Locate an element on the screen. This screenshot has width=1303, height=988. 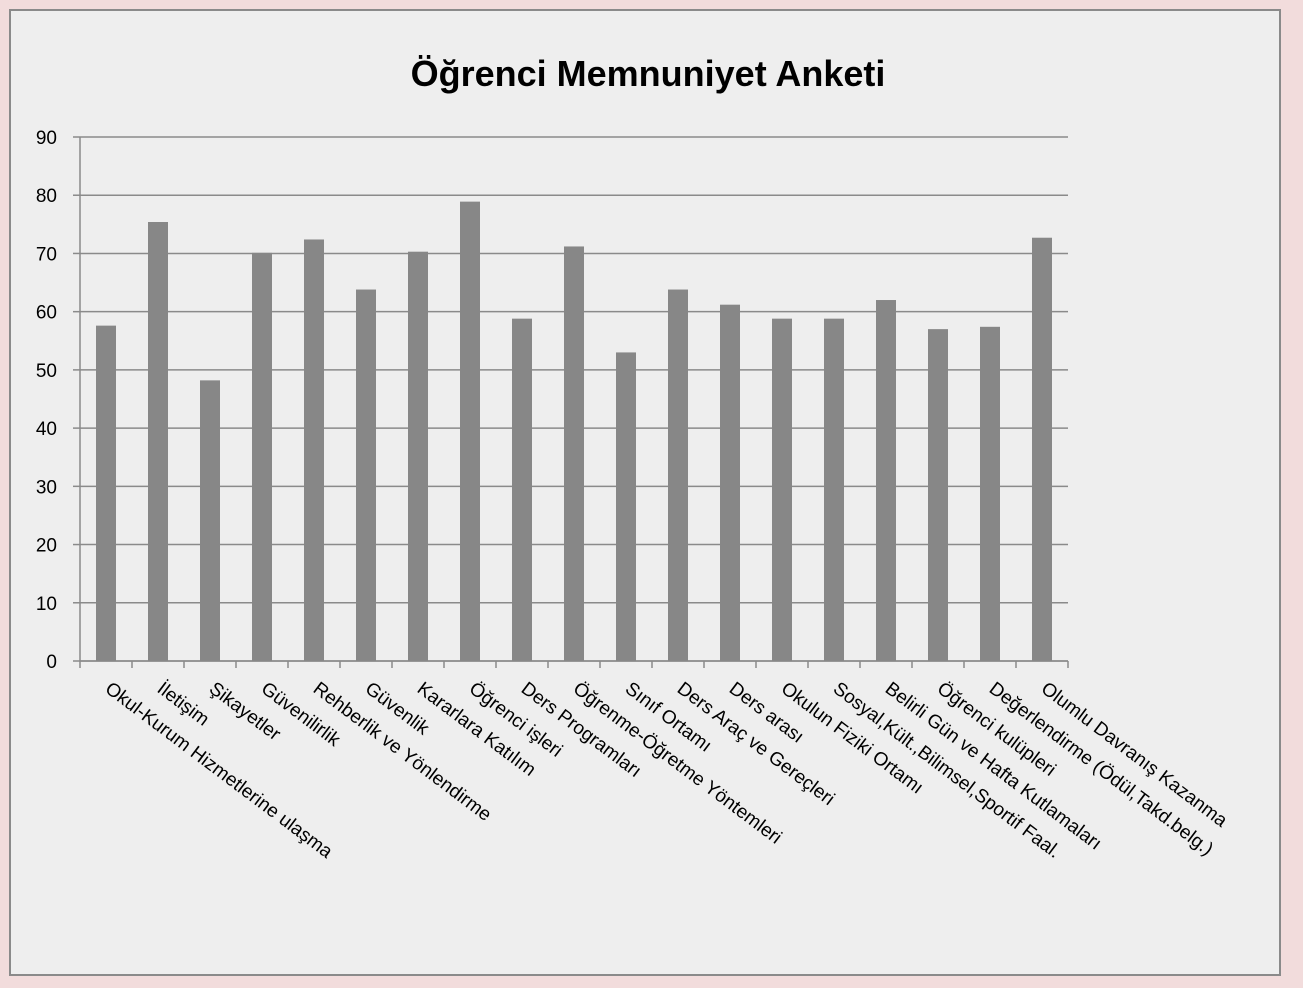
y-tick-label: 0 is located at coordinates (51, 662).